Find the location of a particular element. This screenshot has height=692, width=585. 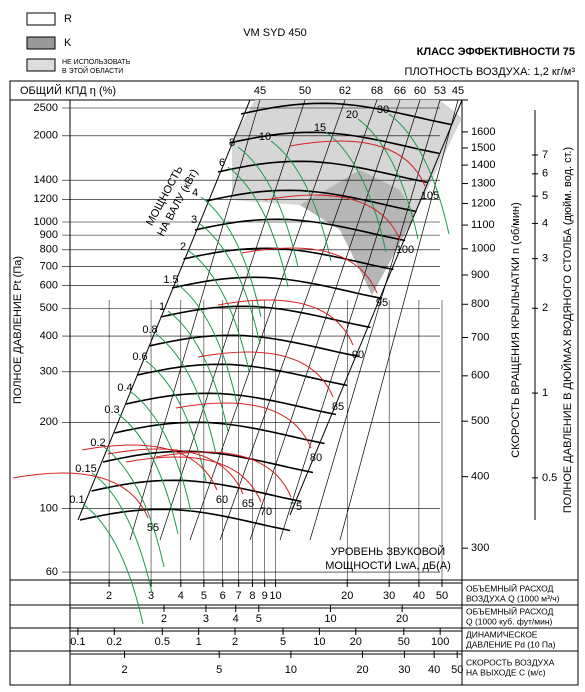

y-tick-label: 200 is located at coordinates (49, 422).